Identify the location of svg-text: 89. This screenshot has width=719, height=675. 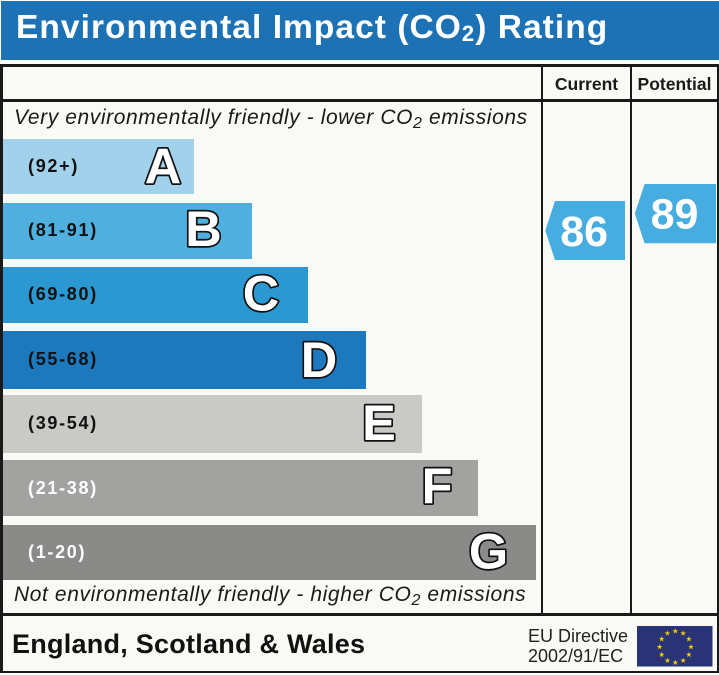
(675, 215).